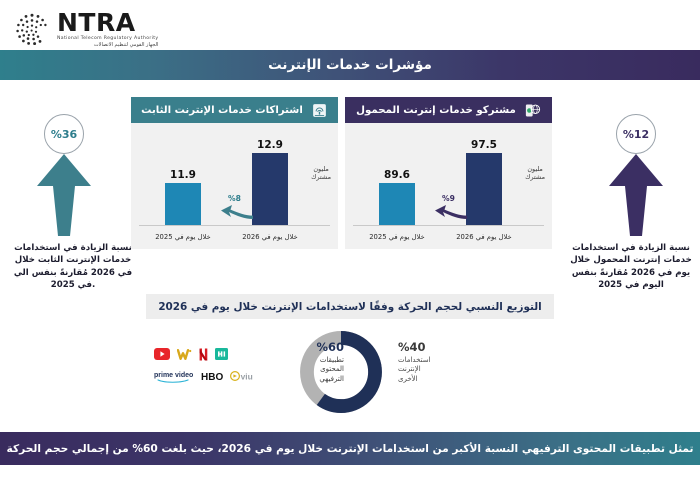 The width and height of the screenshot is (700, 479). What do you see at coordinates (532, 110) in the screenshot?
I see `mobile-globe-icon` at bounding box center [532, 110].